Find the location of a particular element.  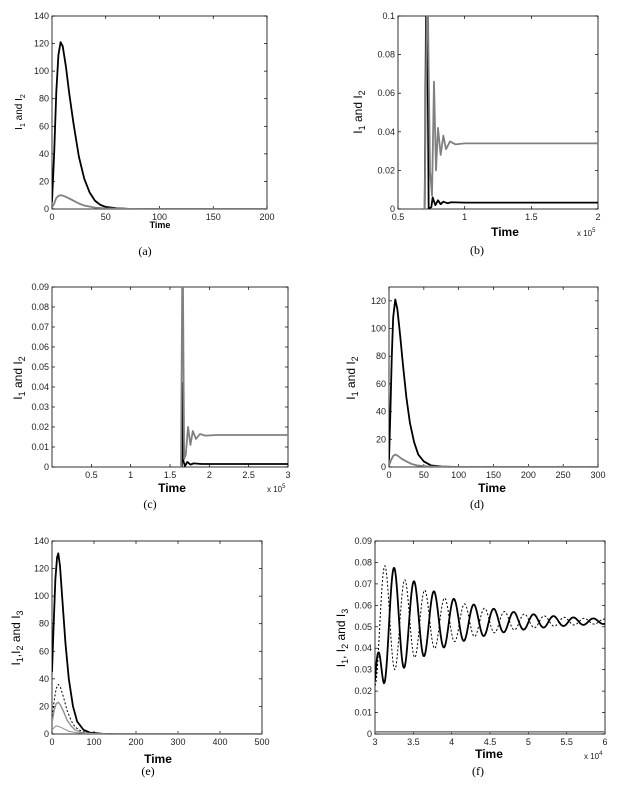

subplot-caption: (c) is located at coordinates (149, 504).